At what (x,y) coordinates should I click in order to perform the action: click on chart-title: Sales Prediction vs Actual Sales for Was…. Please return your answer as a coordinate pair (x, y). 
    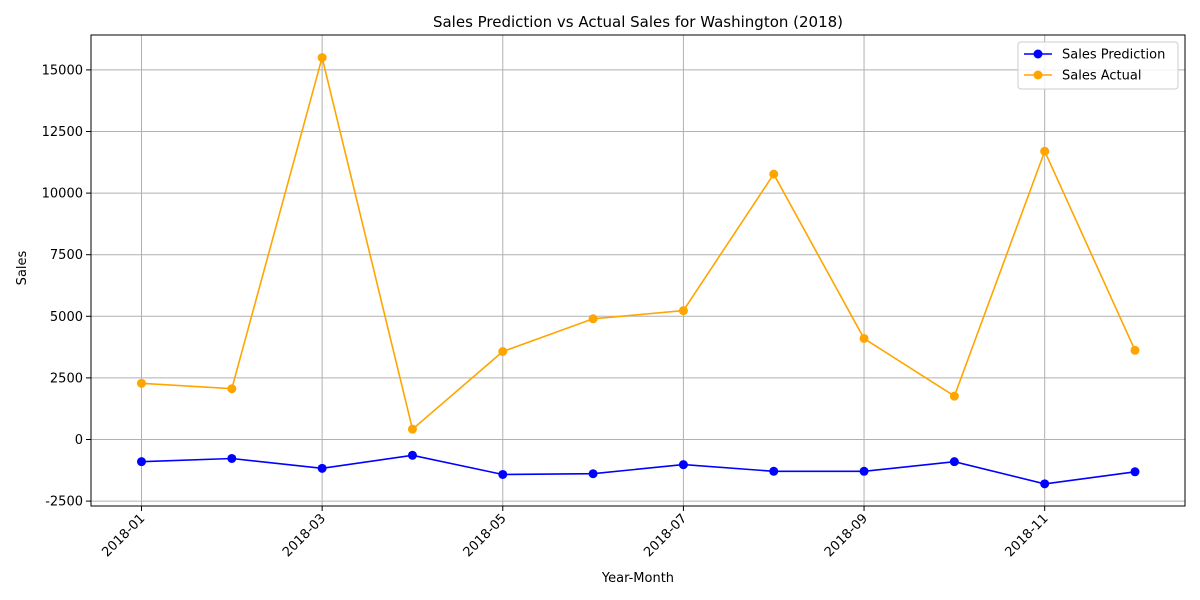
    Looking at the image, I should click on (638, 22).